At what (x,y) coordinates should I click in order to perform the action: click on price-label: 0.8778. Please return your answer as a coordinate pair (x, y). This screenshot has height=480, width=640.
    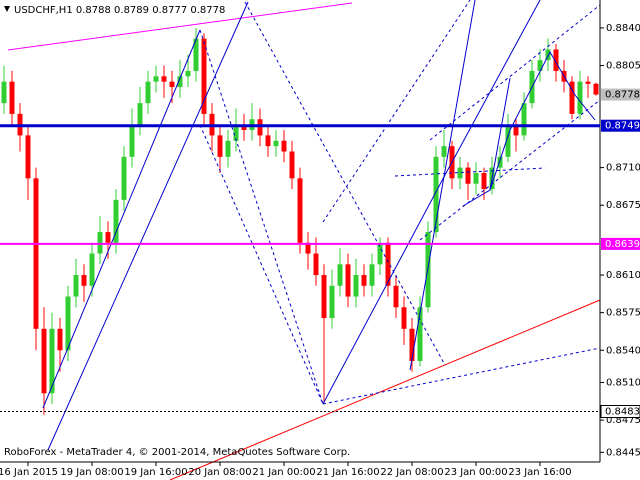
    Looking at the image, I should click on (622, 95).